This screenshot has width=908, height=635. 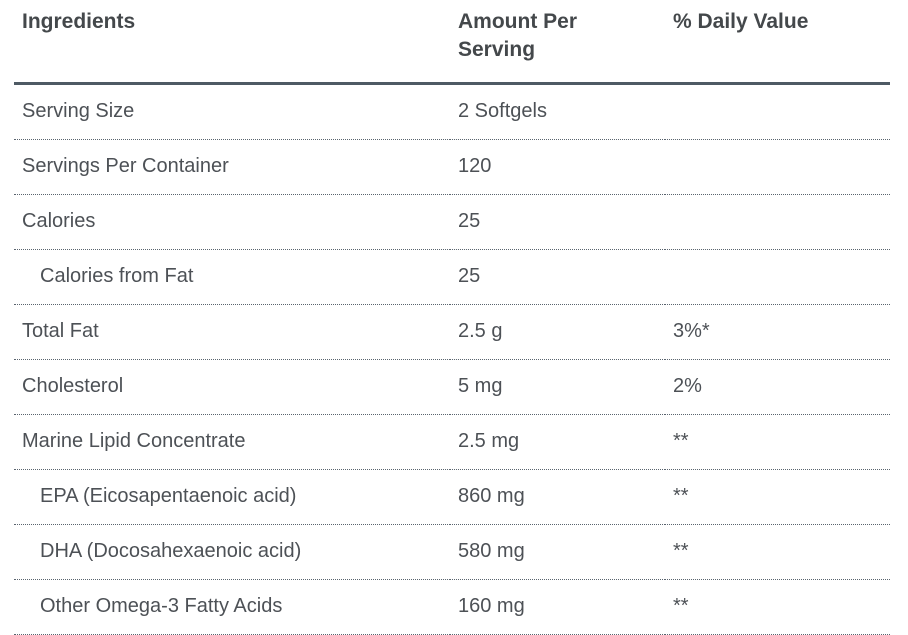 I want to click on table-row-dha: DHA (Docosahexaenoic acid) 580 mg **, so click(x=452, y=552).